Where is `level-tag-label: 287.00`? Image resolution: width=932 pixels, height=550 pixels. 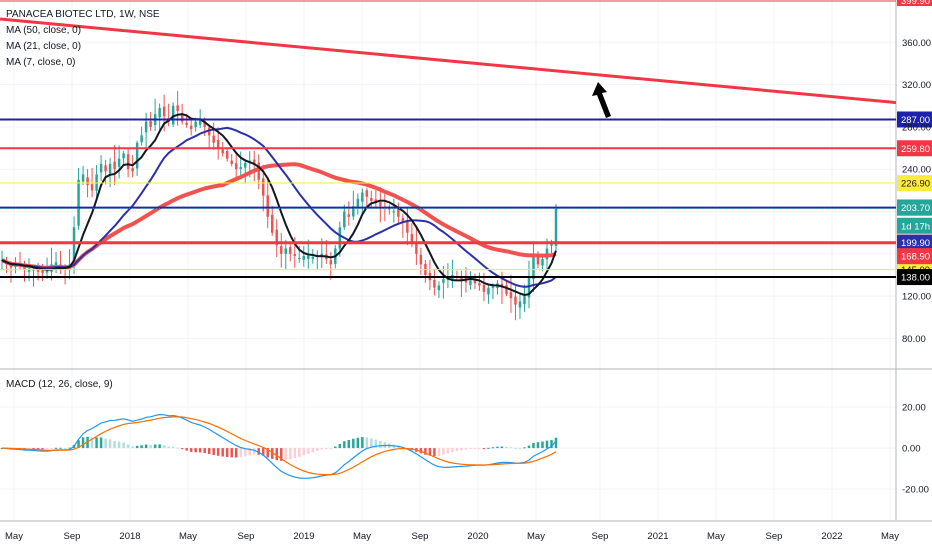
level-tag-label: 287.00 is located at coordinates (915, 120).